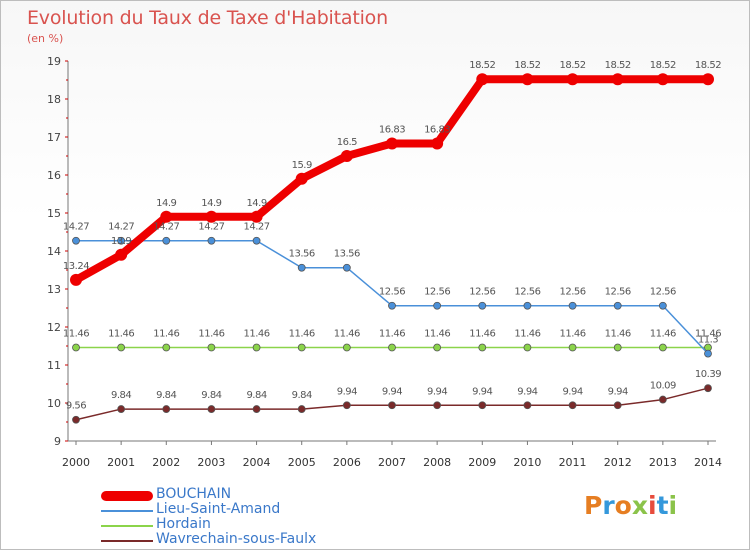 This screenshot has width=750, height=550. Describe the element at coordinates (482, 462) in the screenshot. I see `x-tick-label: 2009` at that location.